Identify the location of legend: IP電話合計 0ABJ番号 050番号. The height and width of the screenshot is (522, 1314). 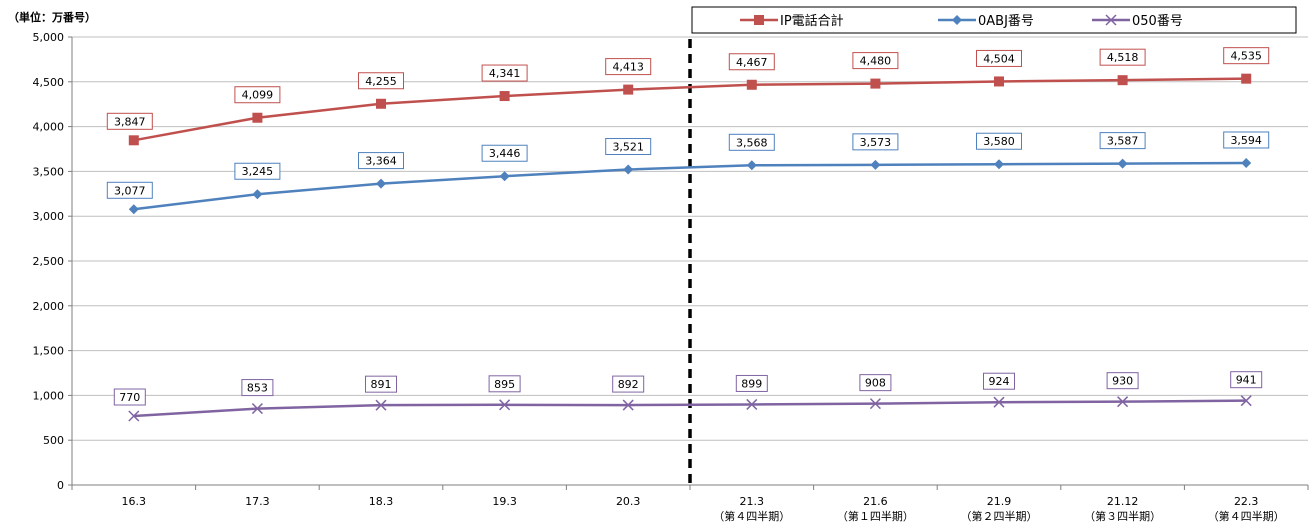
(994, 20).